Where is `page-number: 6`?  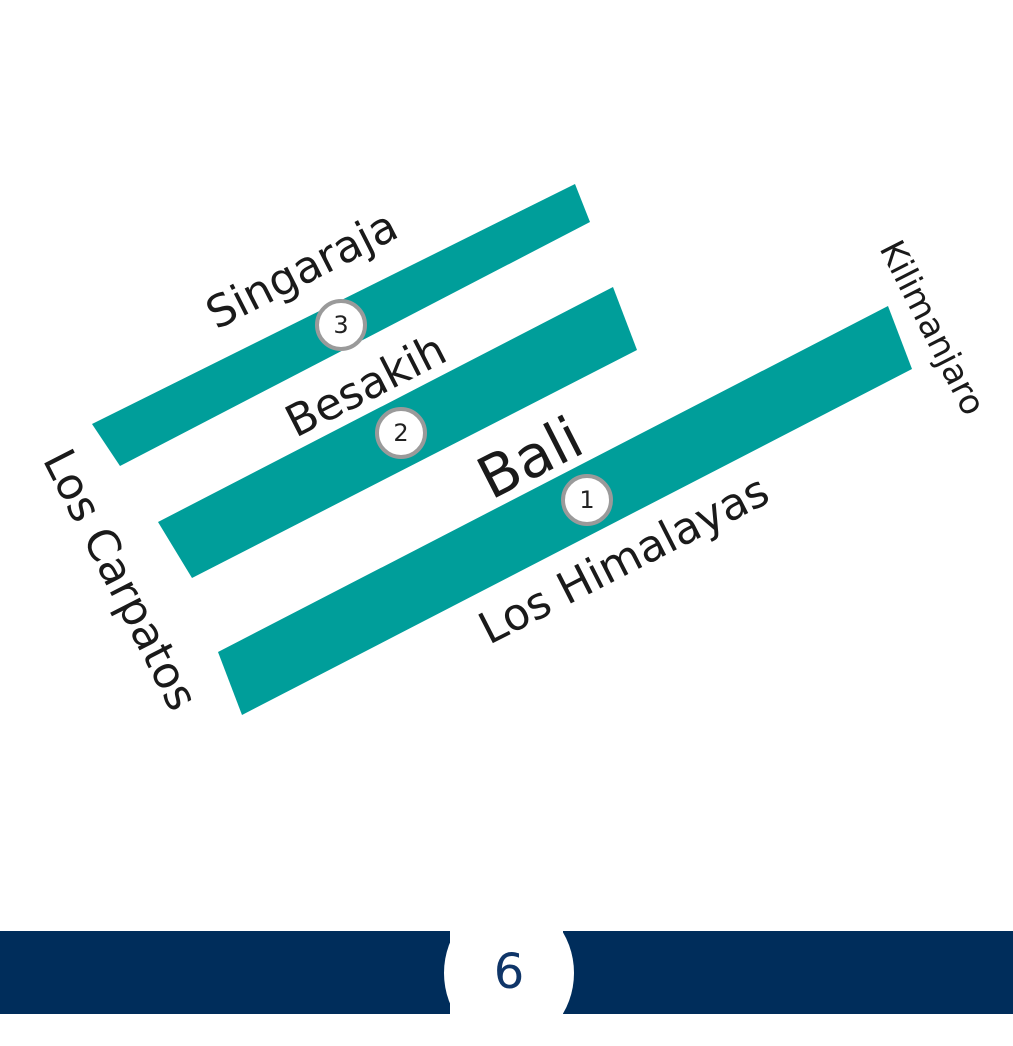 page-number: 6 is located at coordinates (509, 972).